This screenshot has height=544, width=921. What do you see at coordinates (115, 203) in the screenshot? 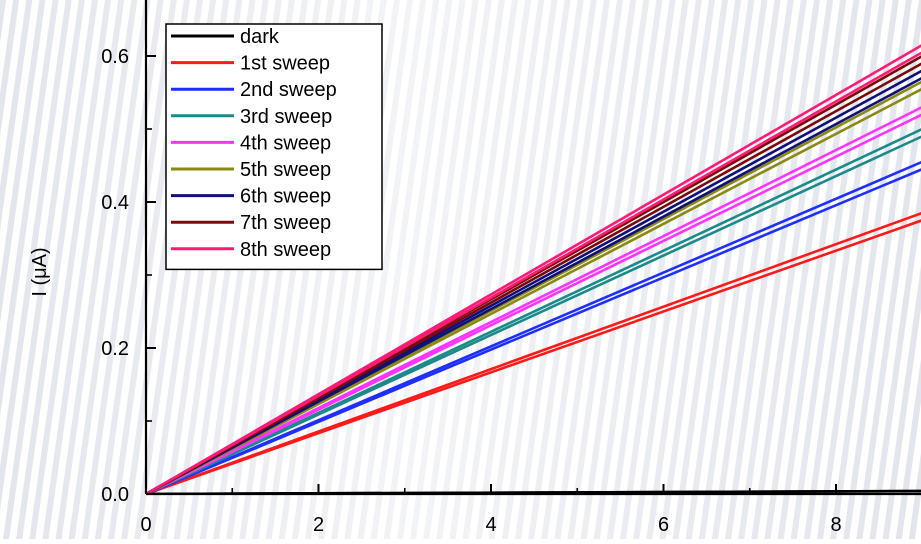
I see `y-tick-label: 0.4` at bounding box center [115, 203].